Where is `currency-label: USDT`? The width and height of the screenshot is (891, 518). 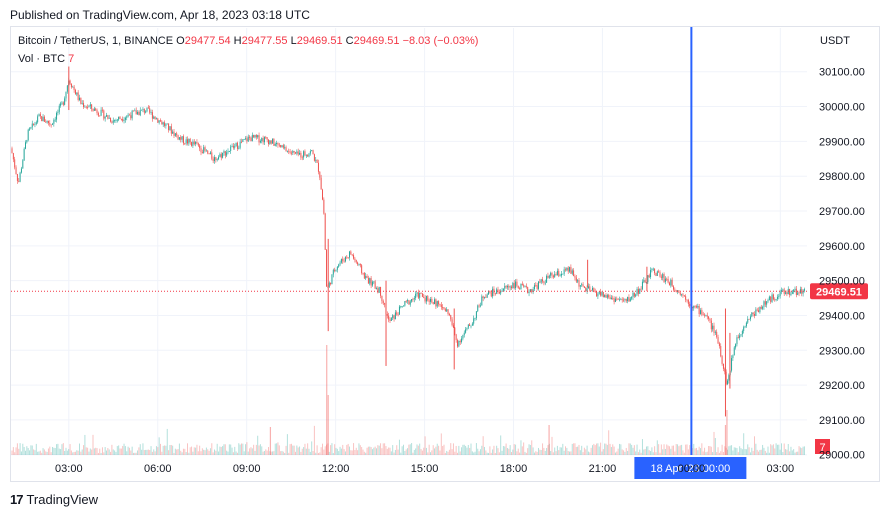
currency-label: USDT is located at coordinates (835, 41).